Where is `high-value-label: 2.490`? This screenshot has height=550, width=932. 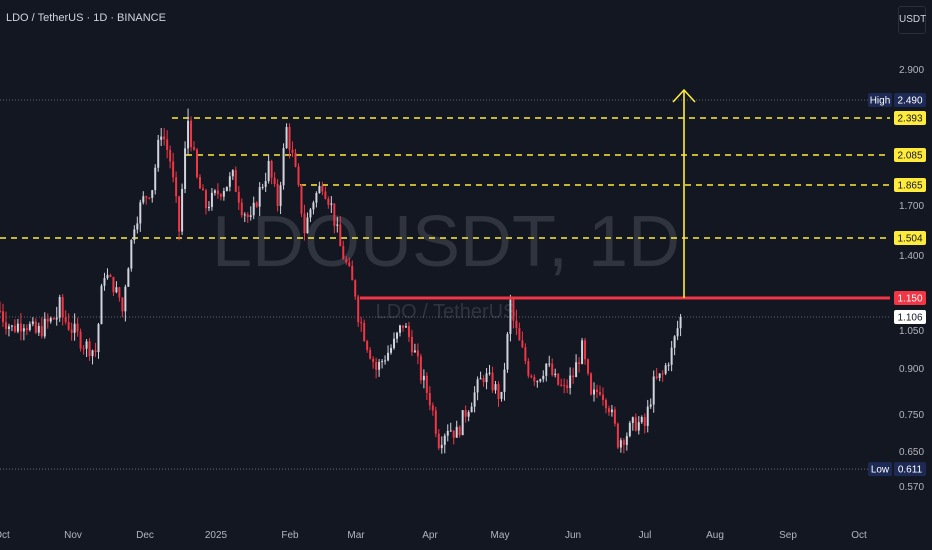 high-value-label: 2.490 is located at coordinates (909, 101).